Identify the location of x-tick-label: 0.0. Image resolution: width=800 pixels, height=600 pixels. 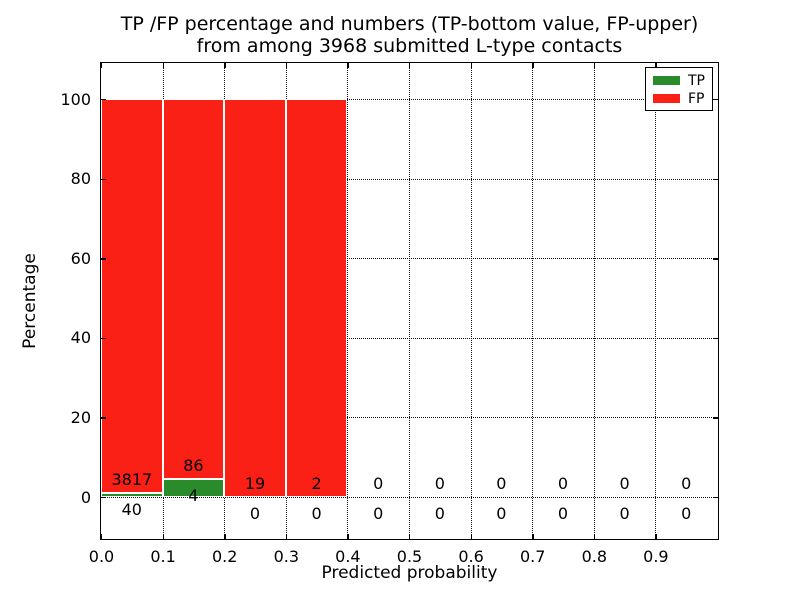
(101, 556).